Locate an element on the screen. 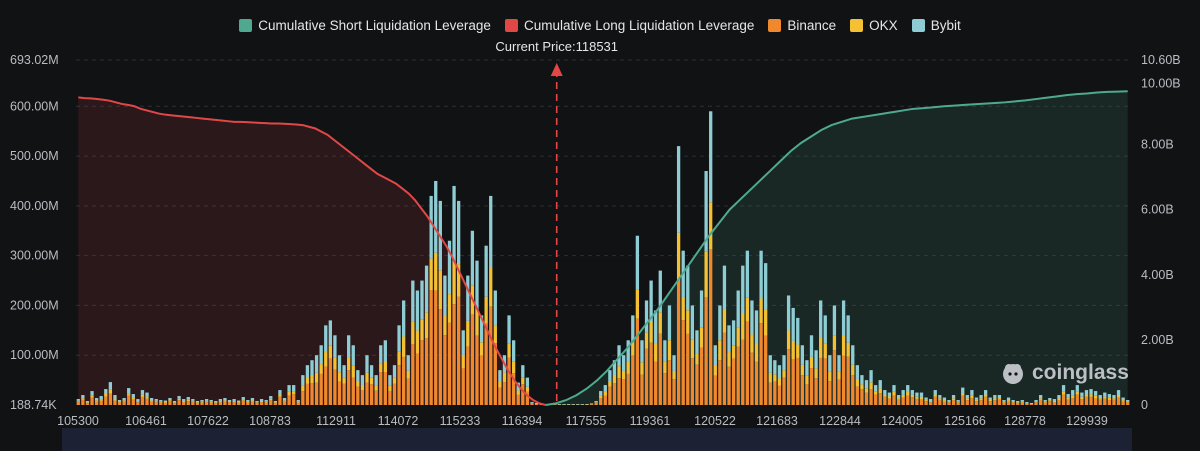 The image size is (1200, 451). legend-item-bybit: Bybit is located at coordinates (936, 25).